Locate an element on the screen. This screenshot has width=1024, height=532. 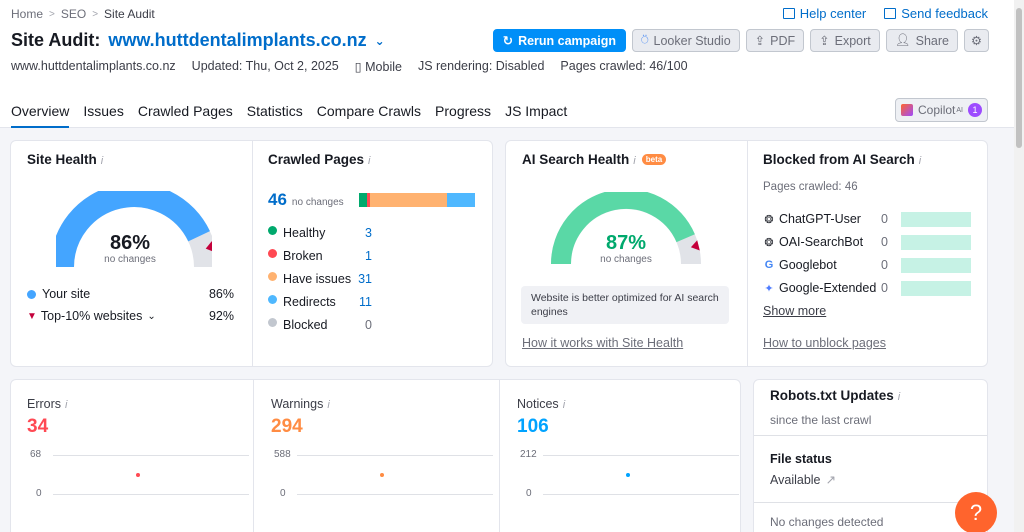
blocked-bot-row: G Googlebot 0 is located at coordinates (867, 265).